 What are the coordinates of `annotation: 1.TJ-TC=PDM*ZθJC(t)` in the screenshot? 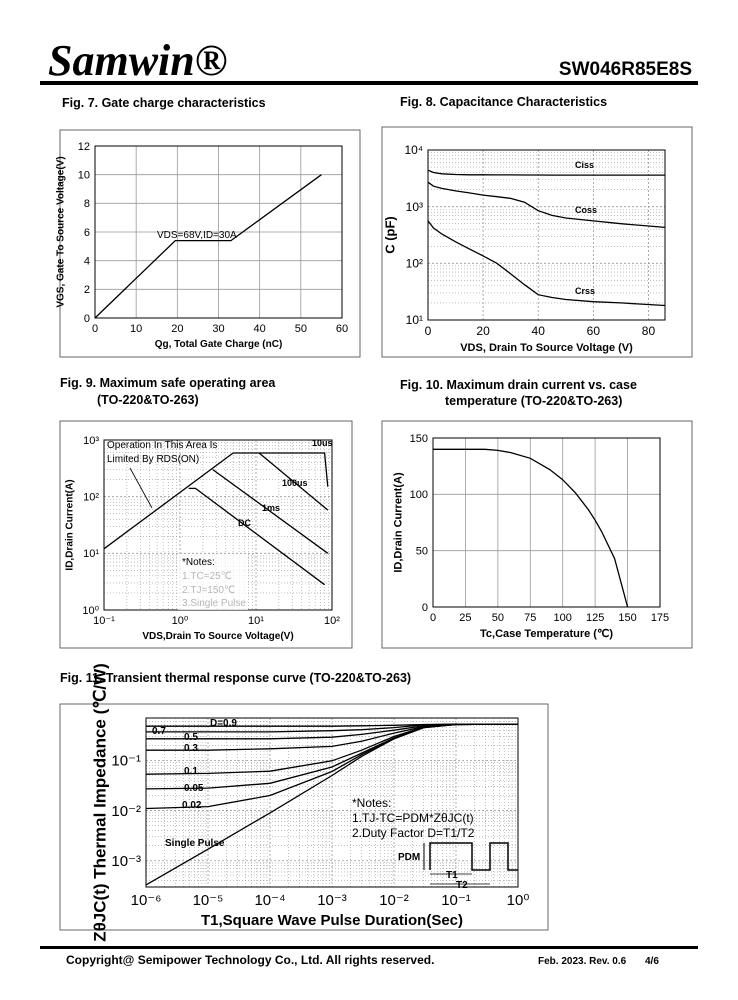 It's located at (413, 818).